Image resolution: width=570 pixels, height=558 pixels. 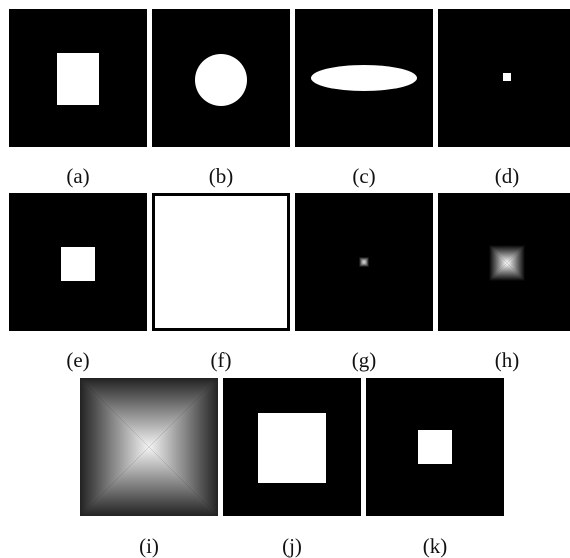 I want to click on caption-d: (d), so click(x=507, y=176).